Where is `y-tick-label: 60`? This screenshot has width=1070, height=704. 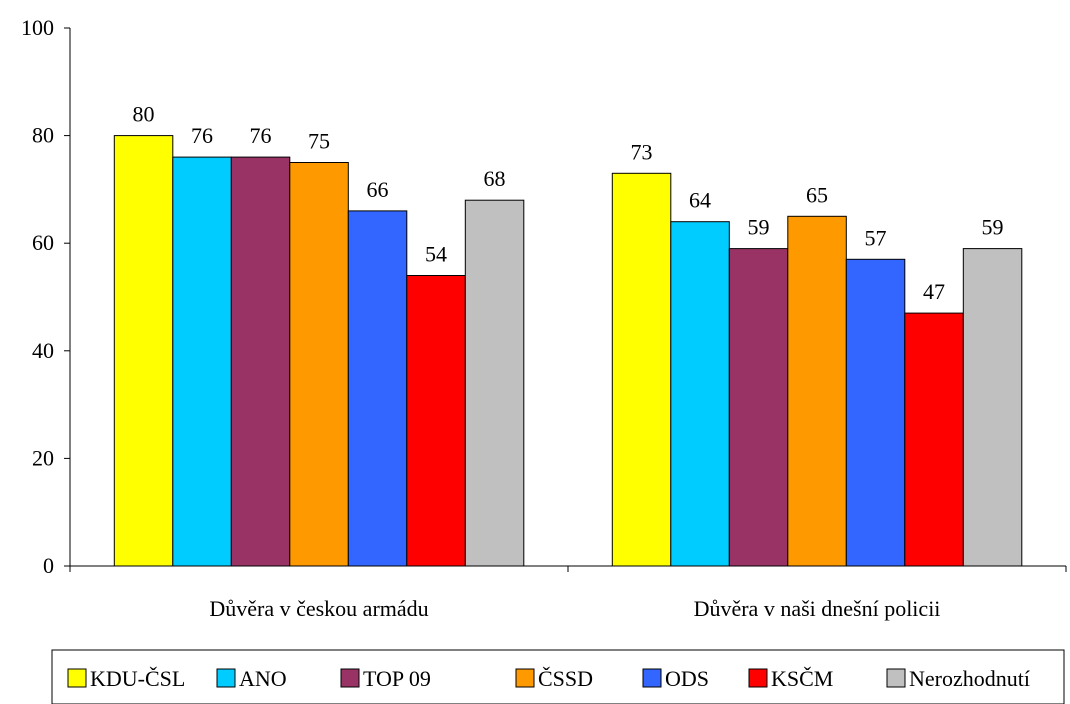
y-tick-label: 60 is located at coordinates (43, 242).